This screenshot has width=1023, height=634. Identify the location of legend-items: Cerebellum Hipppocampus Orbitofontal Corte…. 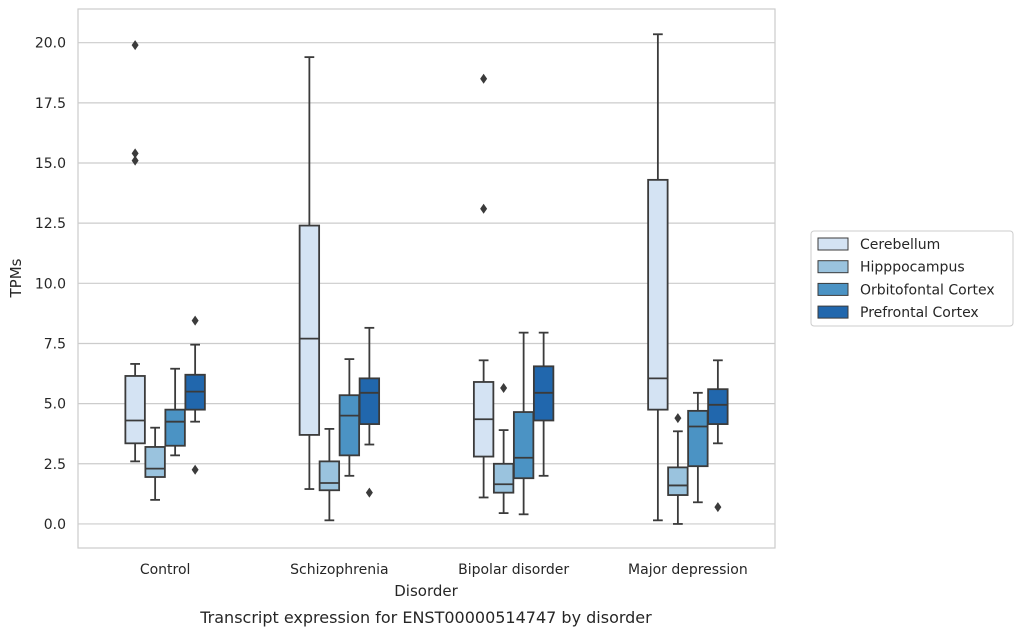
(906, 279).